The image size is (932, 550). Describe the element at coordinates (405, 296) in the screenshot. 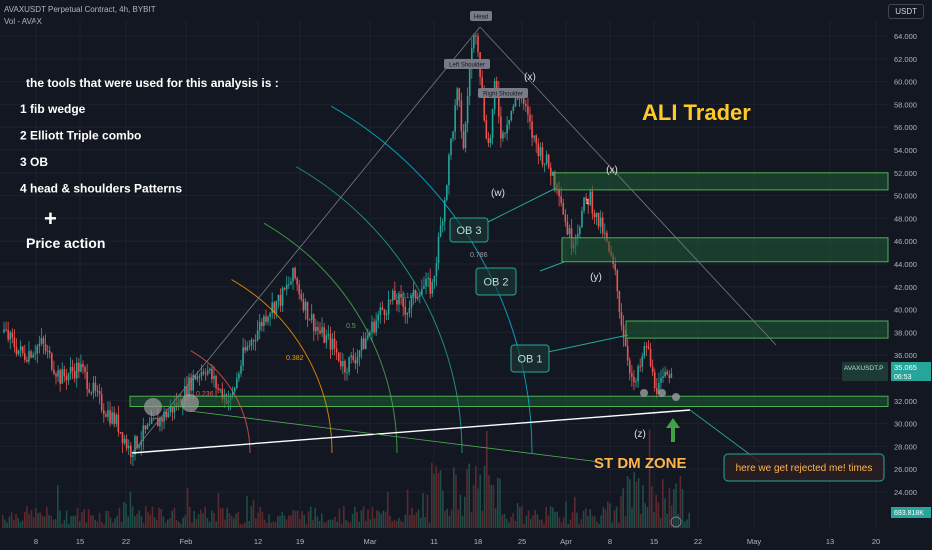

I see `fib-level-label: 0.618` at that location.